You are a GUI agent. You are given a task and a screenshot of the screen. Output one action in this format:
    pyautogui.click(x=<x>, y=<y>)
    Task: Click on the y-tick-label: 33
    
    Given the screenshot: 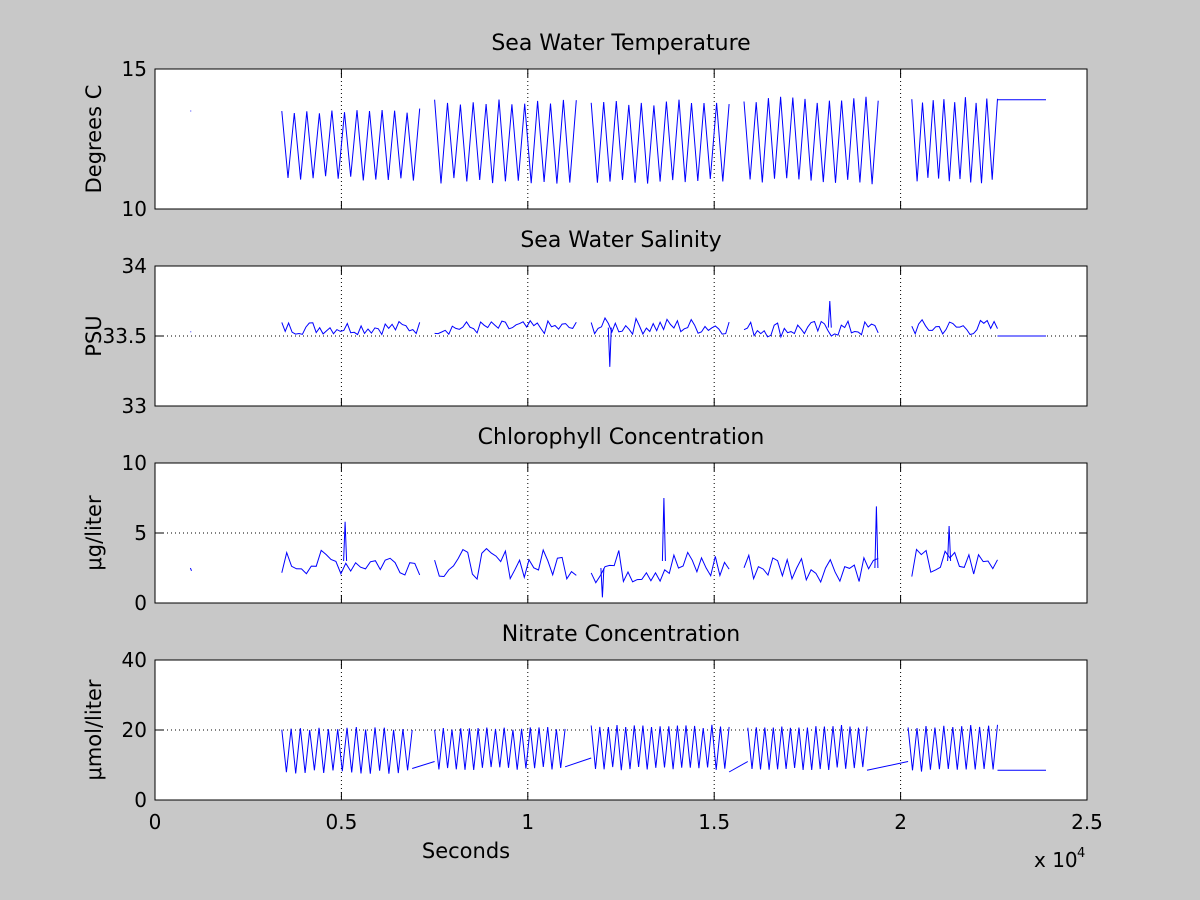 What is the action you would take?
    pyautogui.click(x=134, y=406)
    